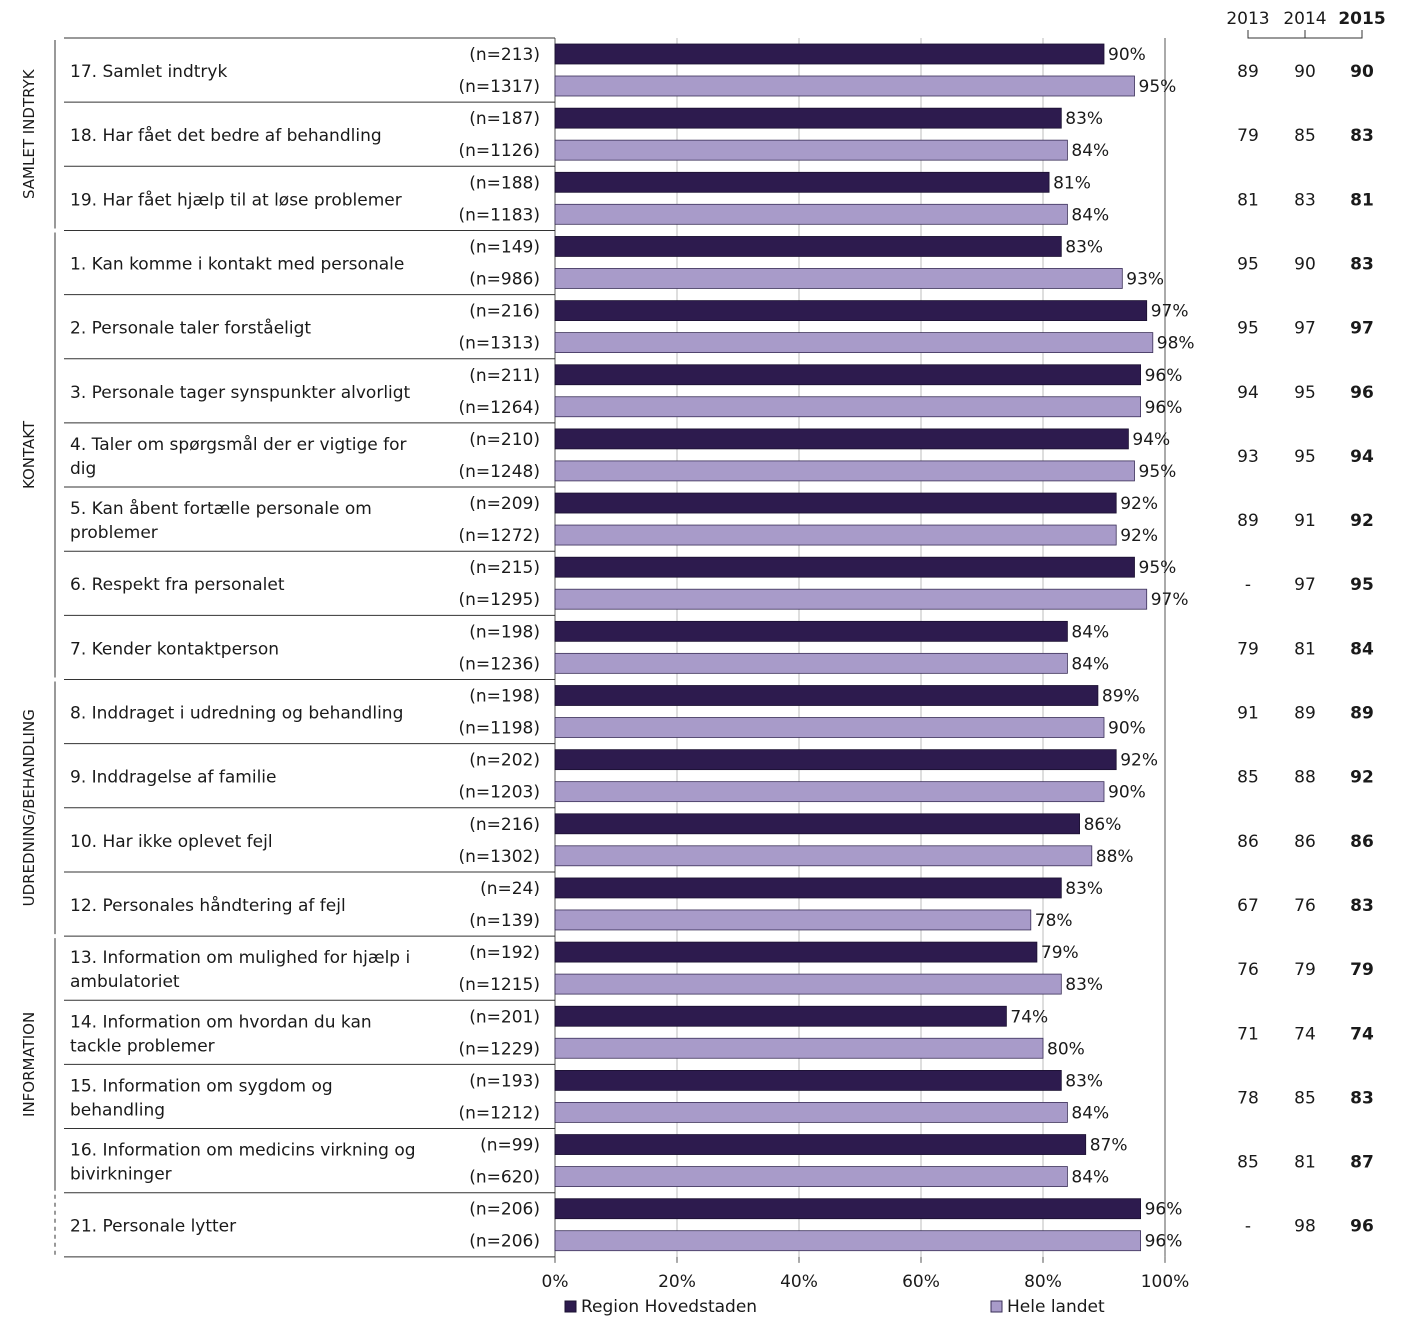 Image resolution: width=1402 pixels, height=1322 pixels. I want to click on year-value-2013: 94, so click(1248, 393).